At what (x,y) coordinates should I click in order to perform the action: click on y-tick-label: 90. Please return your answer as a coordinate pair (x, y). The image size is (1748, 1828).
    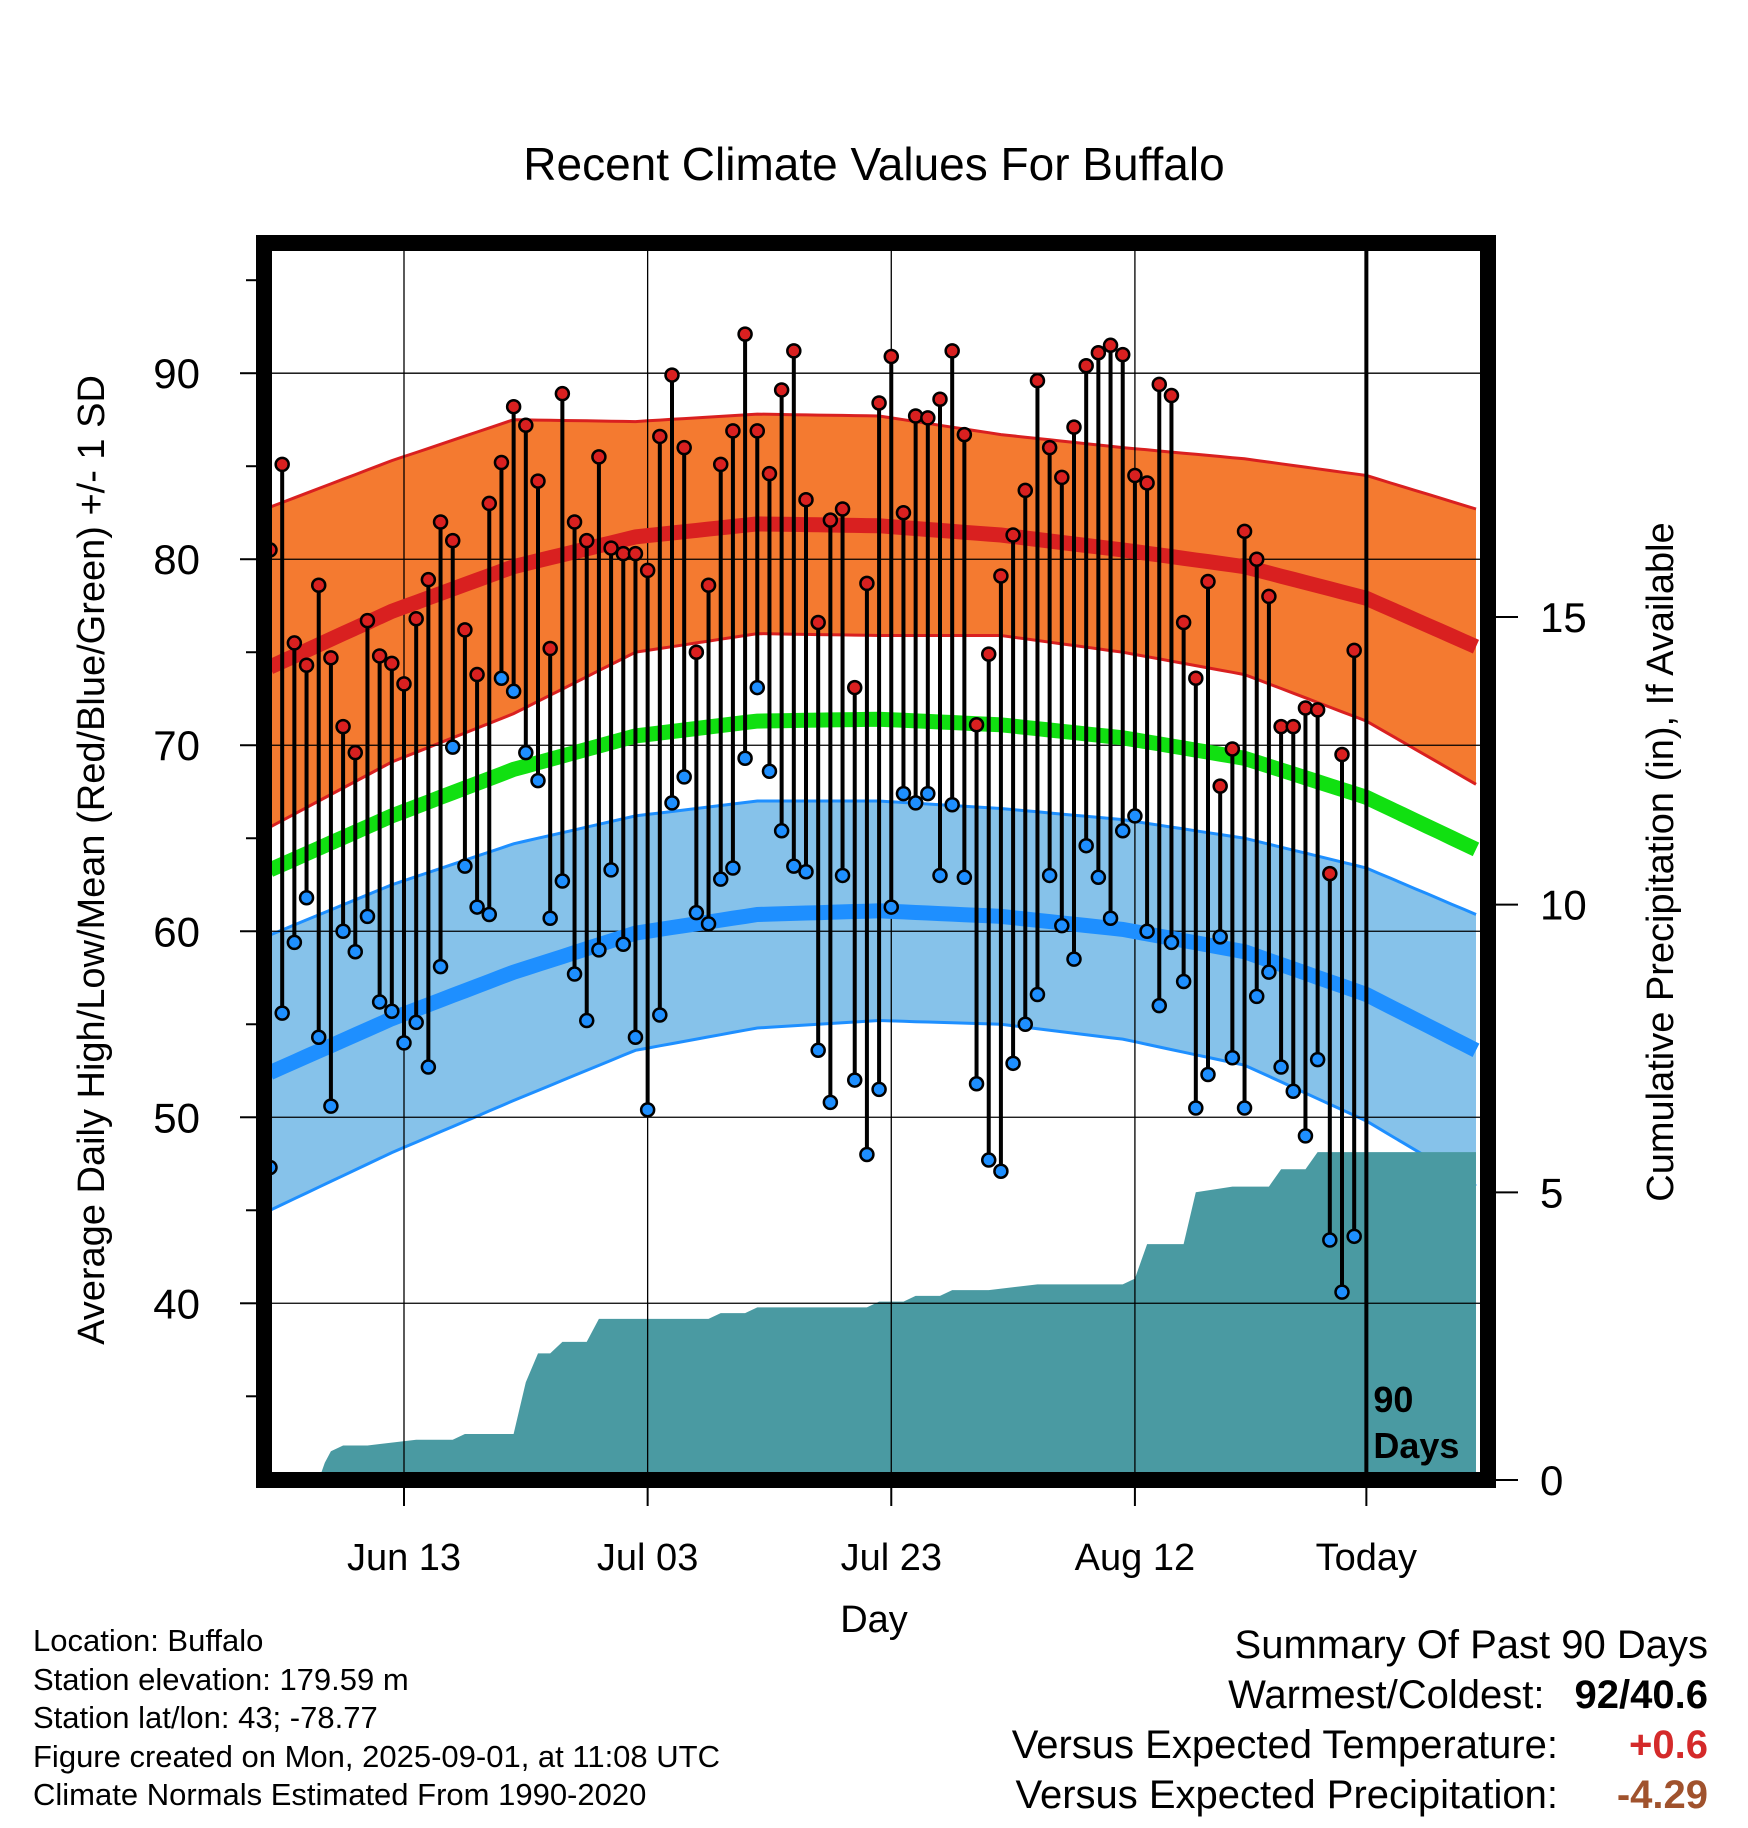
    Looking at the image, I should click on (176, 373).